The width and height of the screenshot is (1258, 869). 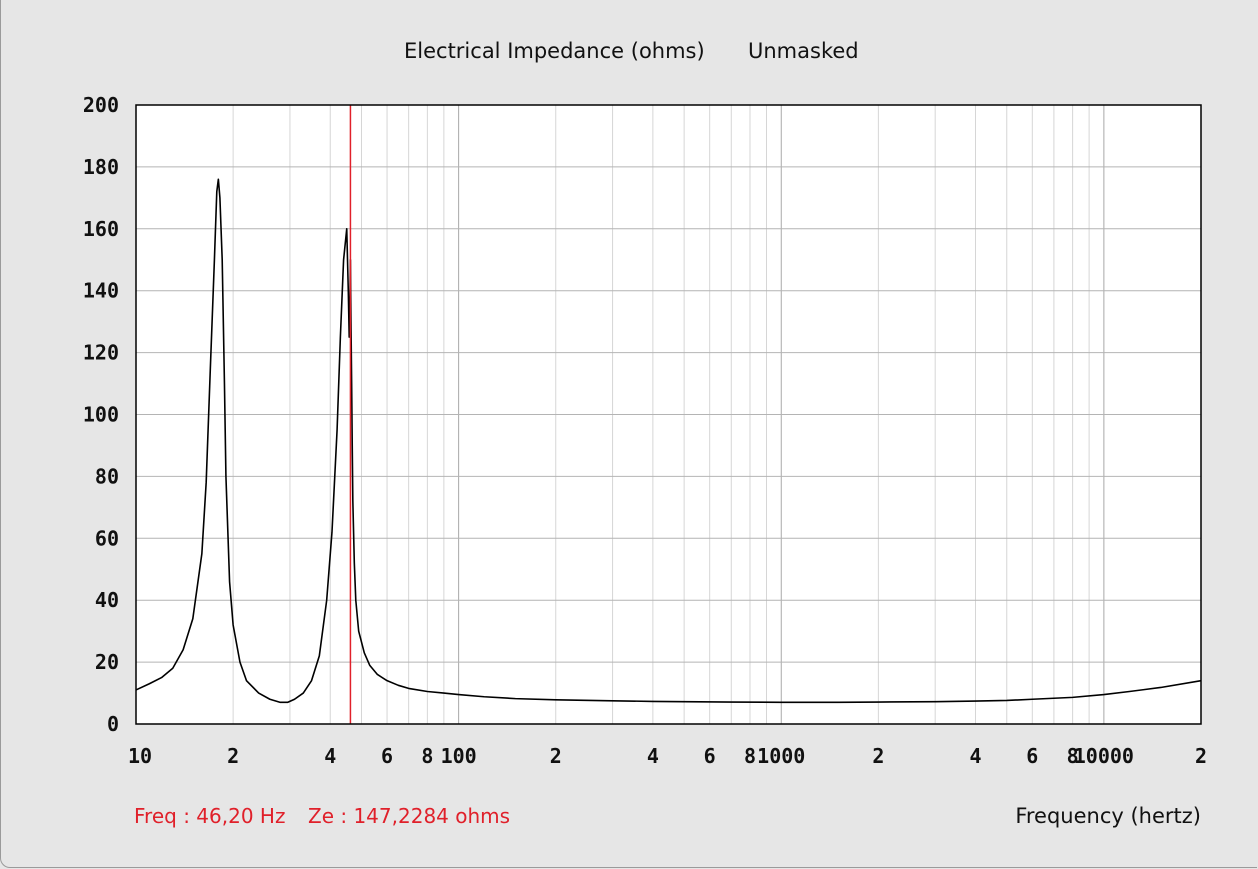 What do you see at coordinates (101, 105) in the screenshot?
I see `y-tick-label: 200` at bounding box center [101, 105].